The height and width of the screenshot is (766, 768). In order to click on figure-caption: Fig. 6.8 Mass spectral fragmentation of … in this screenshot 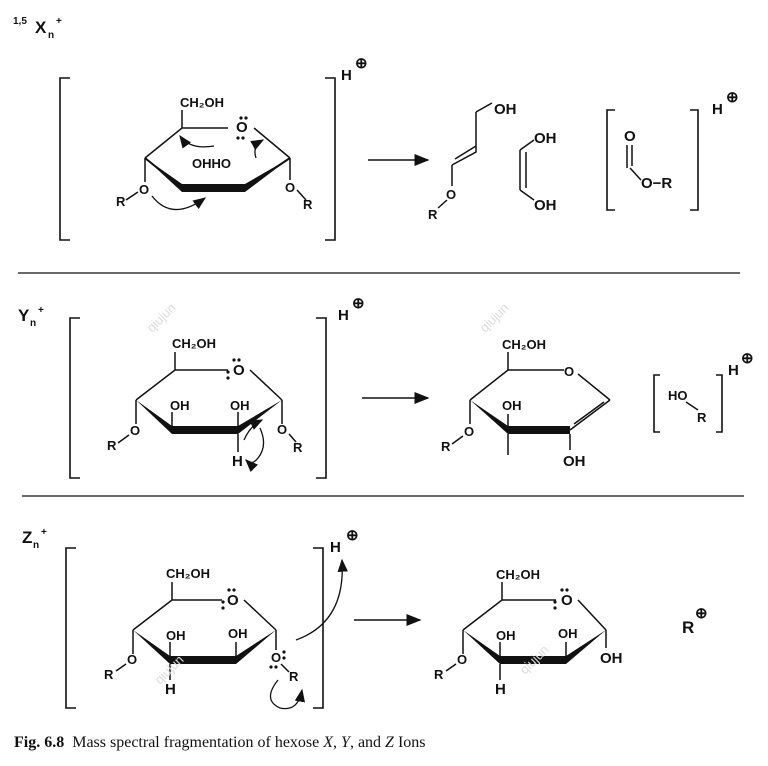, I will do `click(220, 743)`.